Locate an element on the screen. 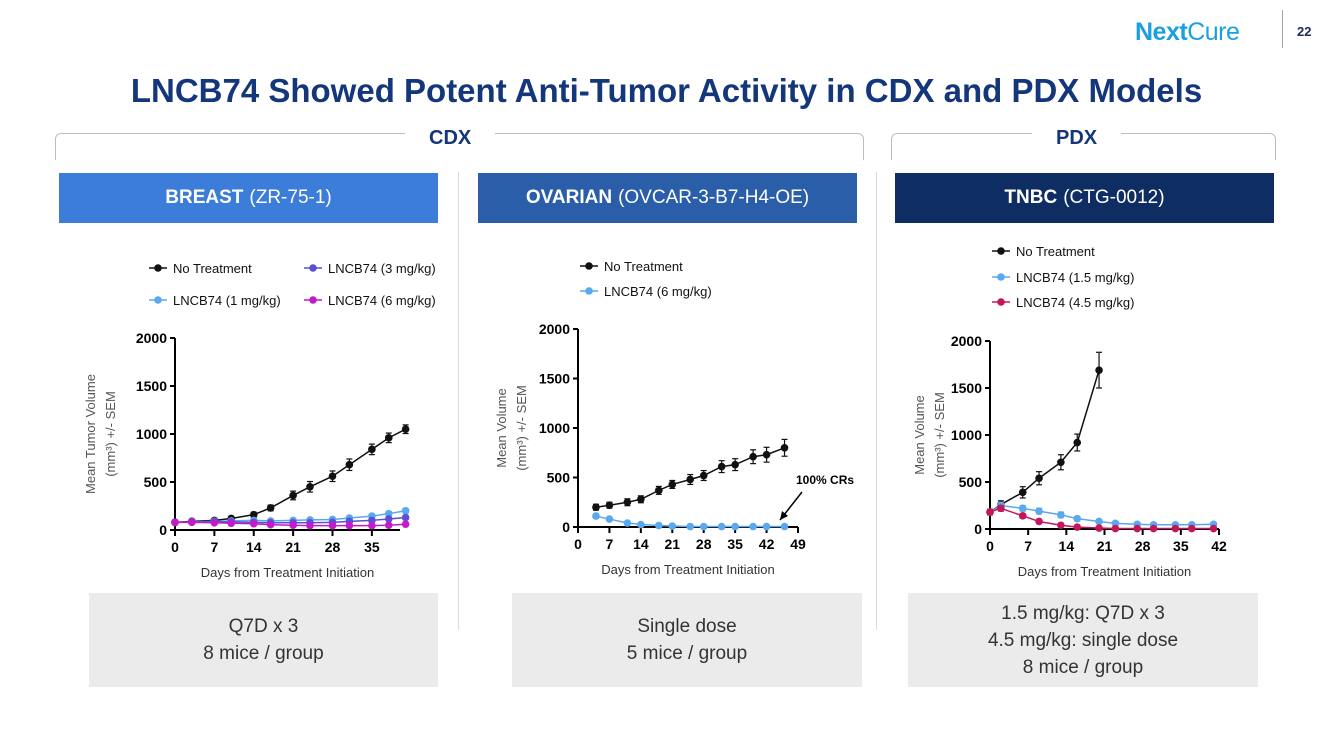 This screenshot has height=749, width=1333. panel-divider is located at coordinates (876, 401).